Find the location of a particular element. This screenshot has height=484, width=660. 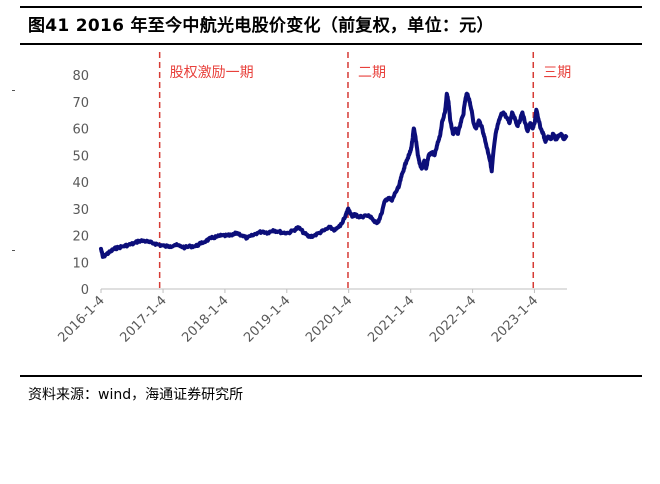

x-tick-label: 2018-1-4 is located at coordinates (205, 319).